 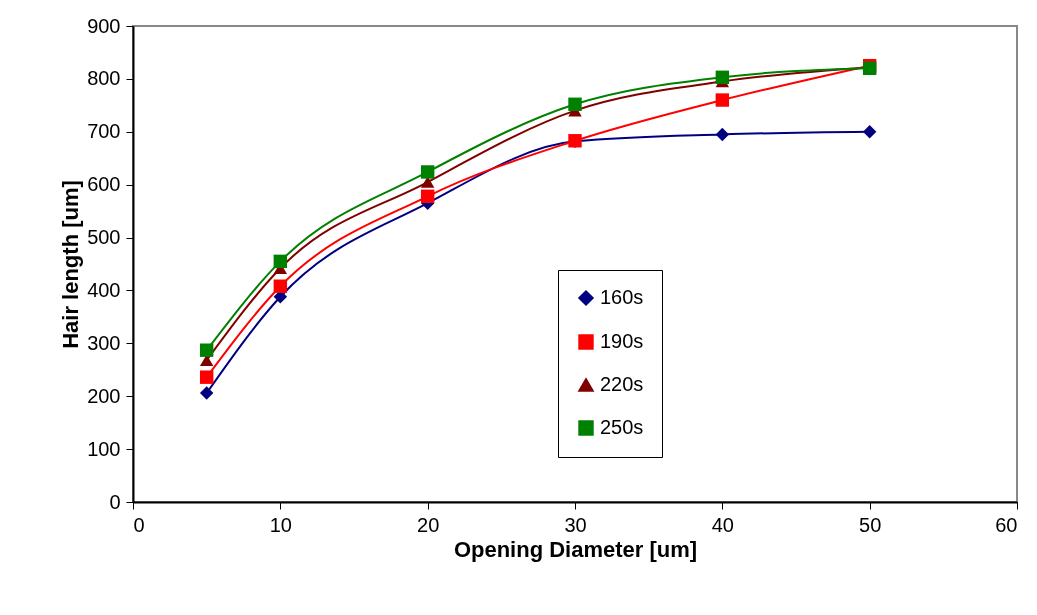 I want to click on x-tick-label: 40, so click(x=722, y=524).